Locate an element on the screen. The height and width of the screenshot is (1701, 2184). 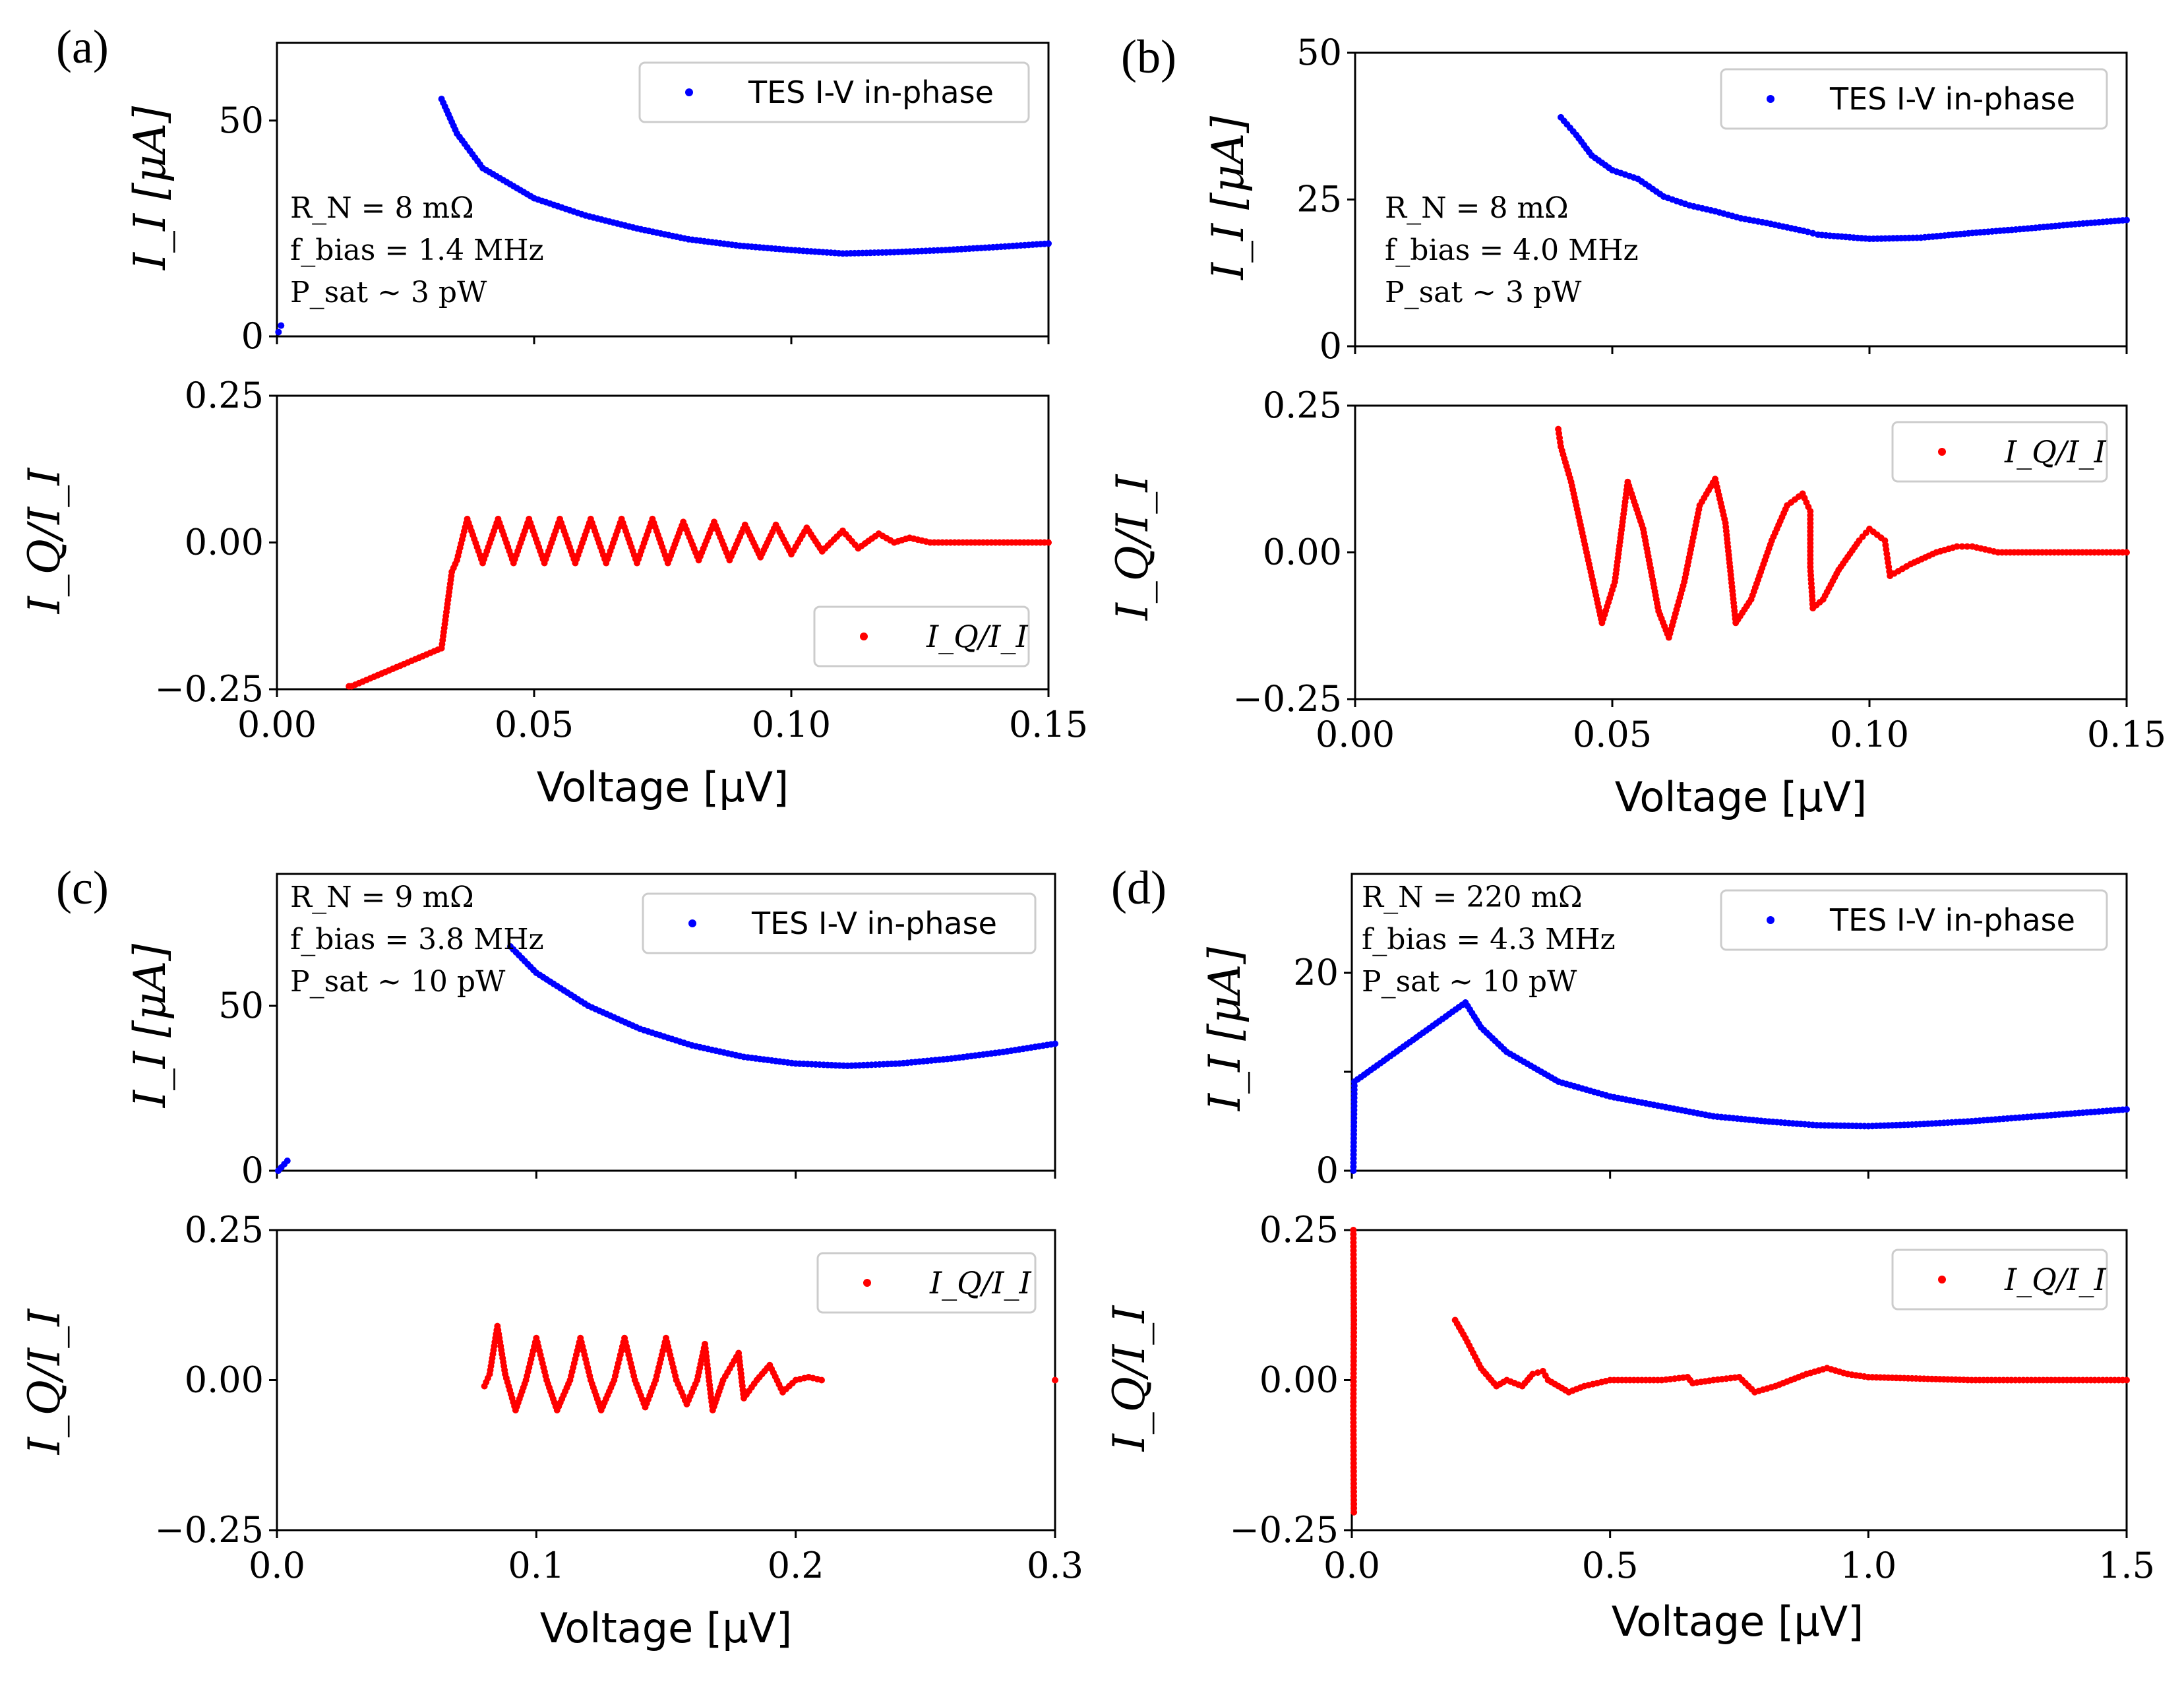
xtick-label: 0.5 is located at coordinates (1610, 1565).